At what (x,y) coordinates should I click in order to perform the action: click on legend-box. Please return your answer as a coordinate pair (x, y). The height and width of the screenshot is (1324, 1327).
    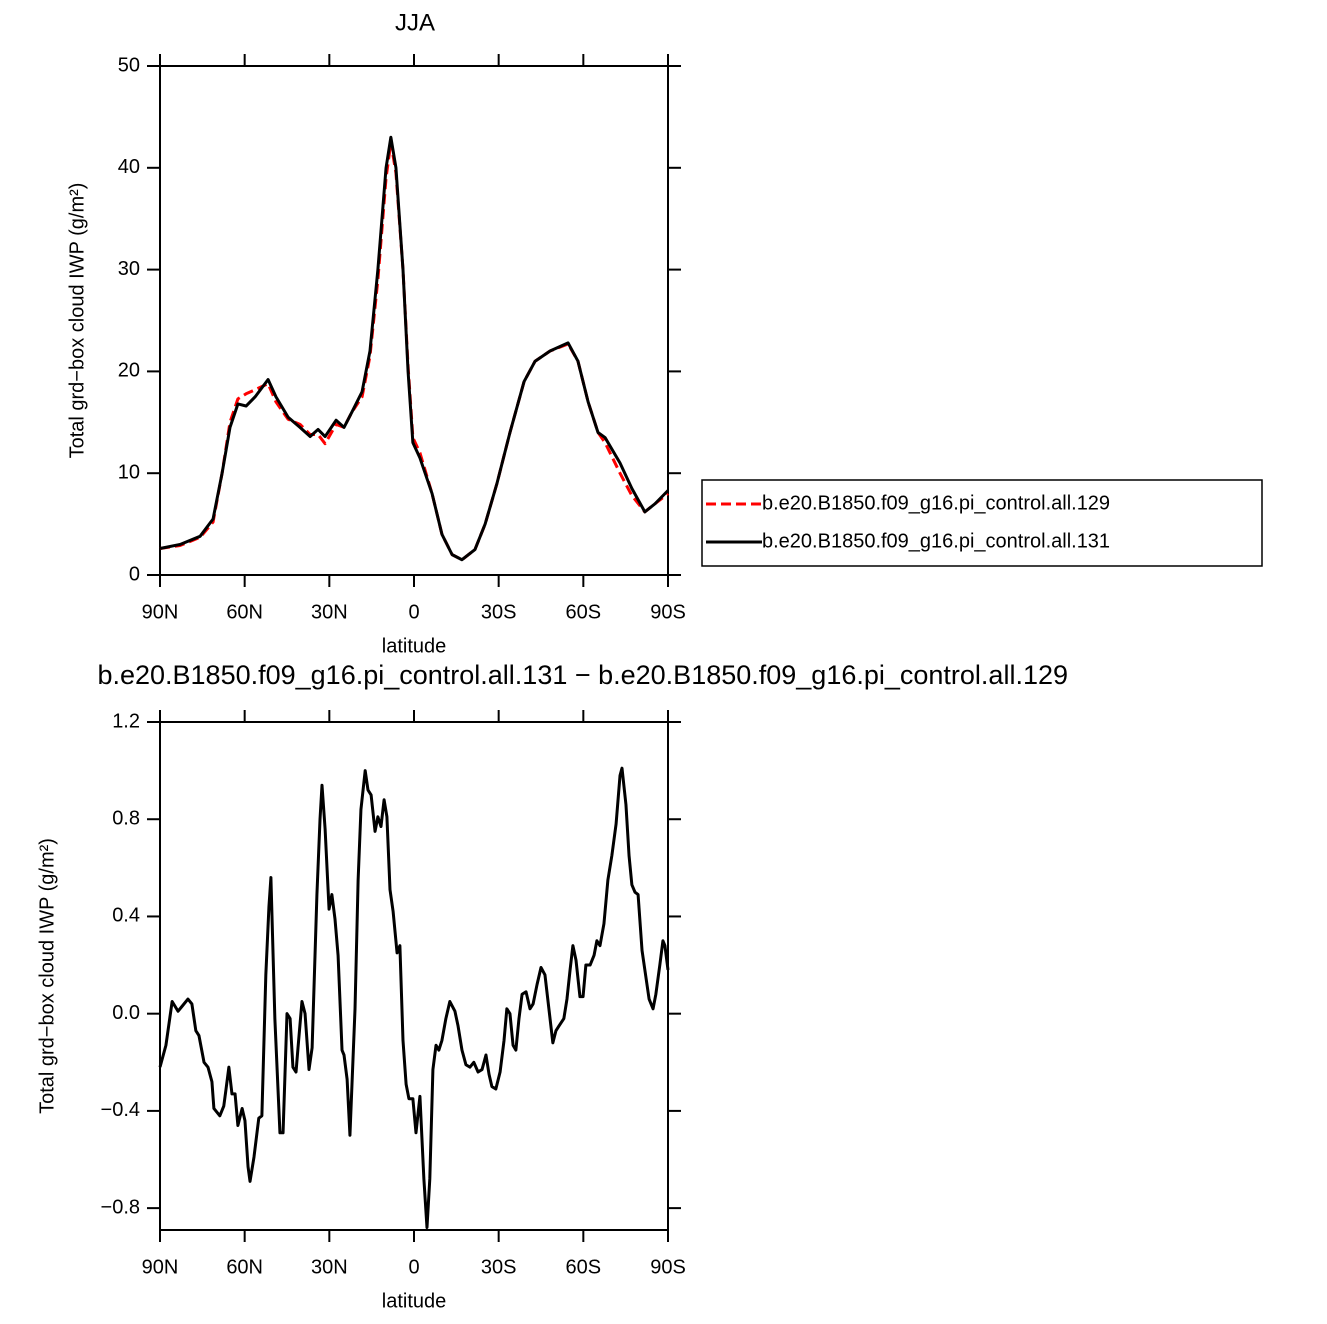
    Looking at the image, I should click on (982, 523).